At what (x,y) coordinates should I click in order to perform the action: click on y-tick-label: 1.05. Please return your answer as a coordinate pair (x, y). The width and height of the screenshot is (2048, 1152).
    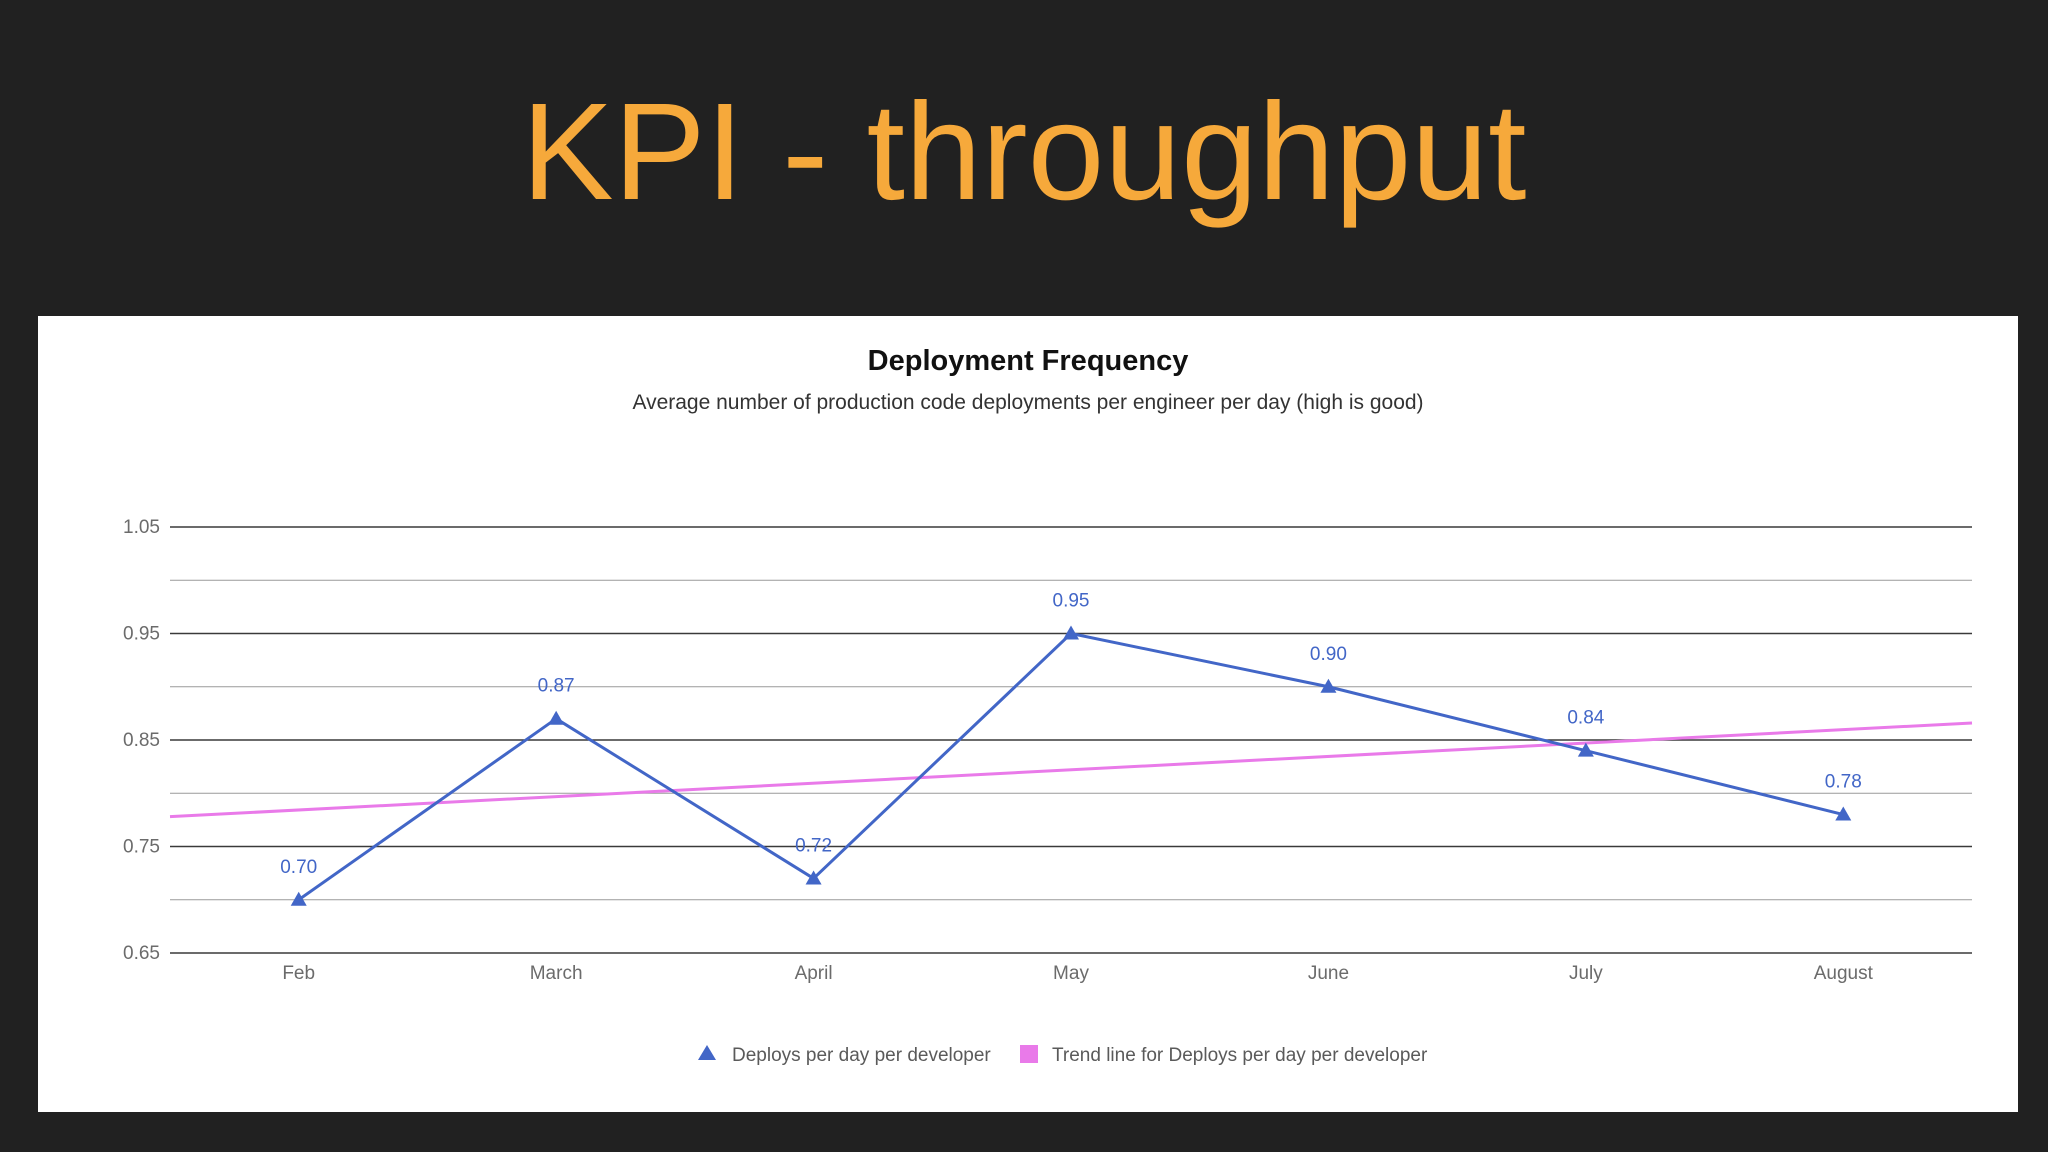
    Looking at the image, I should click on (141, 527).